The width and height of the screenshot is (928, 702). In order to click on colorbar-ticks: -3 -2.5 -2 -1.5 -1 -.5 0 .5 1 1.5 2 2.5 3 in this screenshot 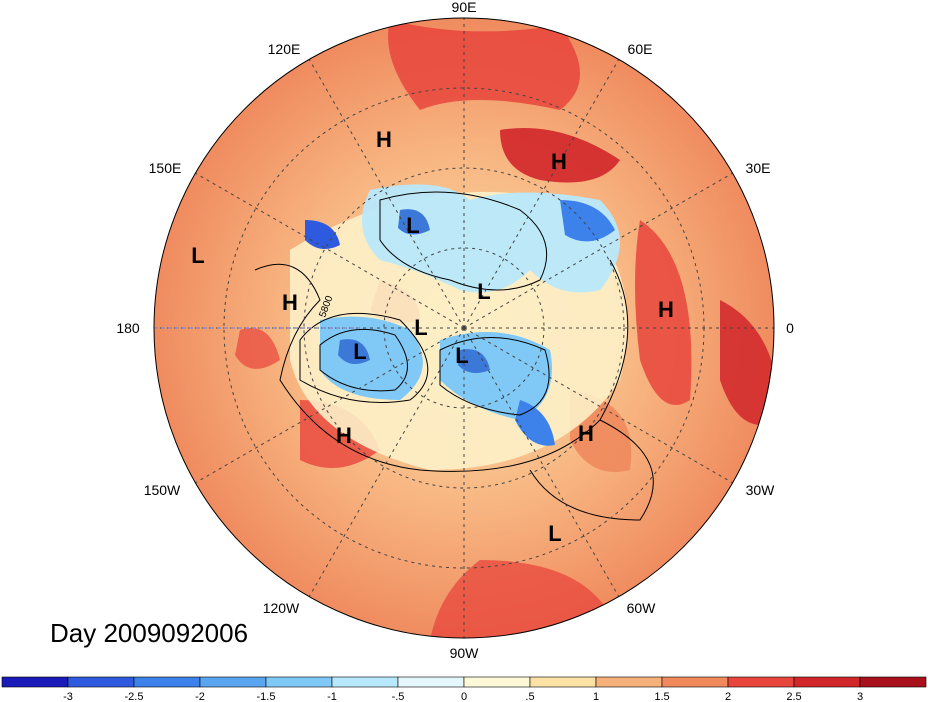, I will do `click(463, 696)`.